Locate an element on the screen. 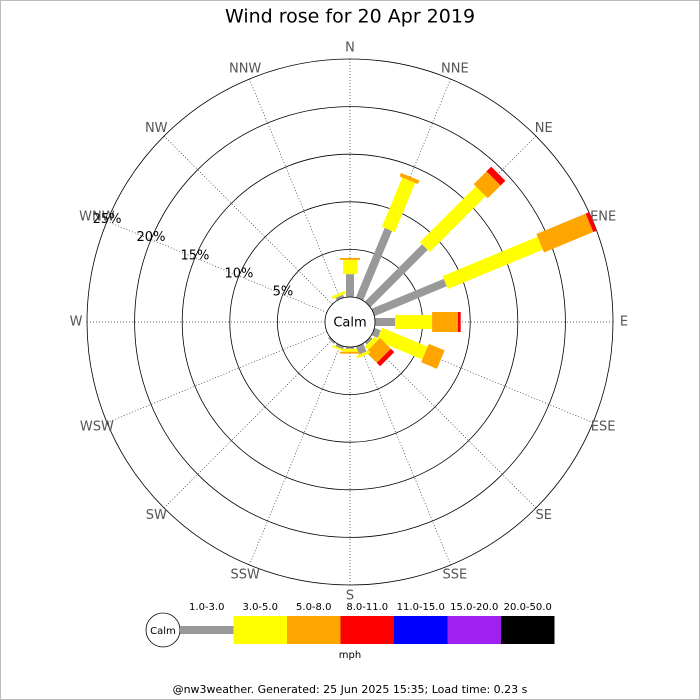 The height and width of the screenshot is (700, 700). legend-label: 8.0-11.0 is located at coordinates (367, 607).